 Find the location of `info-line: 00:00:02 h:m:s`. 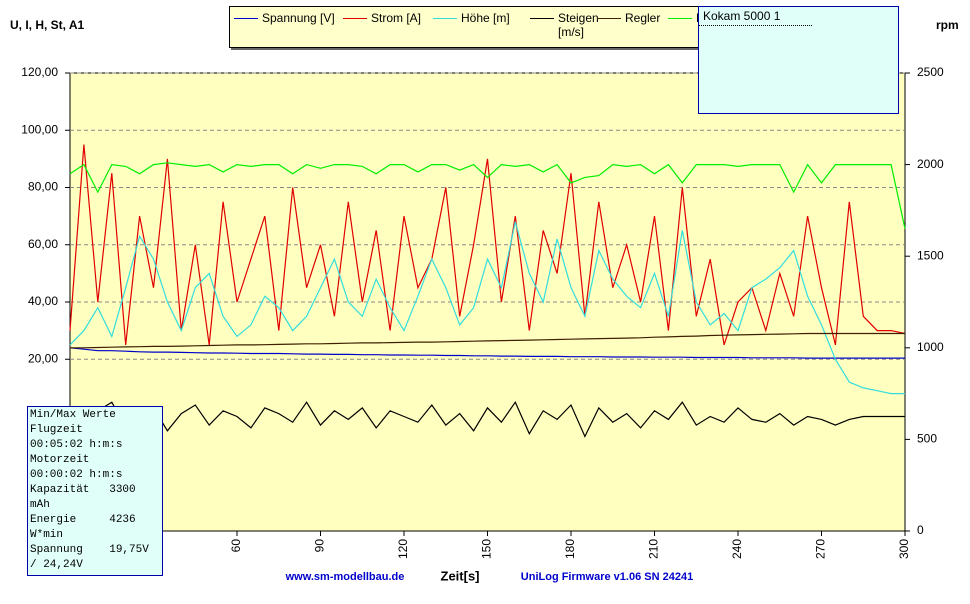

info-line: 00:00:02 h:m:s is located at coordinates (76, 475).